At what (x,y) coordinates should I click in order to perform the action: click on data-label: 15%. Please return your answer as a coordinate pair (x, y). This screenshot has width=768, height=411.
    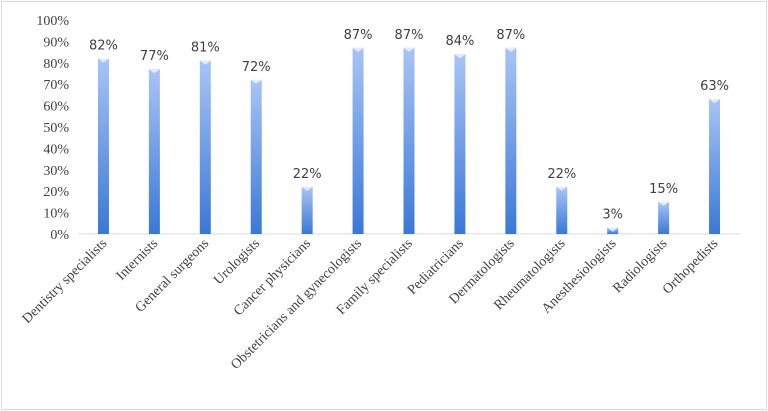
    Looking at the image, I should click on (663, 189).